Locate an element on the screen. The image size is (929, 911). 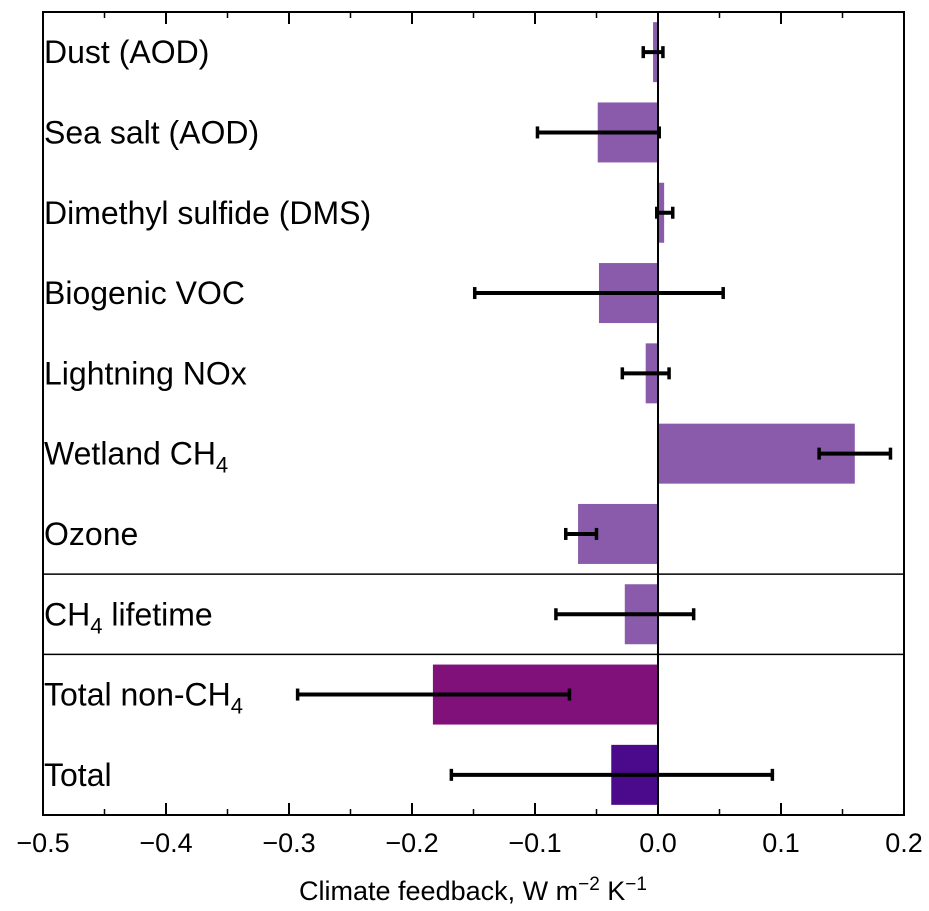
x-tick-label-5: 0.0 is located at coordinates (658, 843).